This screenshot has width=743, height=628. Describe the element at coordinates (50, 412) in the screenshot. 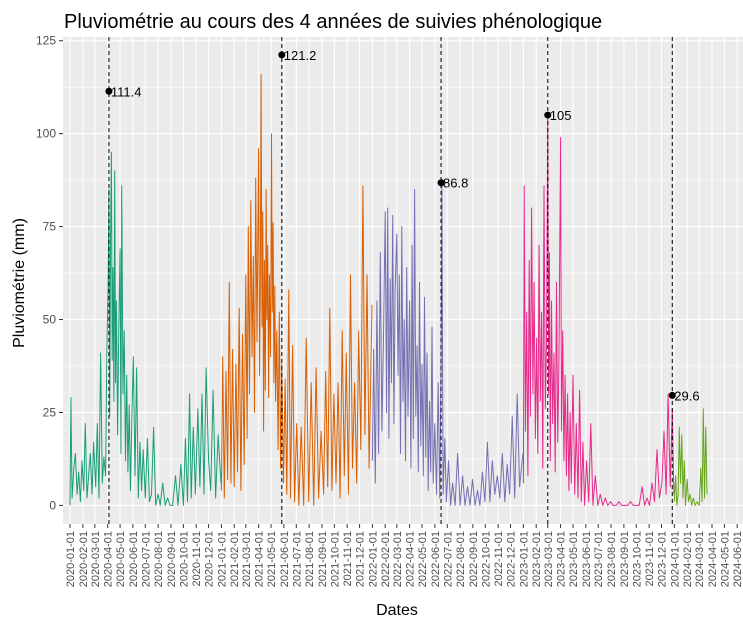

I see `y-tick-label: 25` at that location.